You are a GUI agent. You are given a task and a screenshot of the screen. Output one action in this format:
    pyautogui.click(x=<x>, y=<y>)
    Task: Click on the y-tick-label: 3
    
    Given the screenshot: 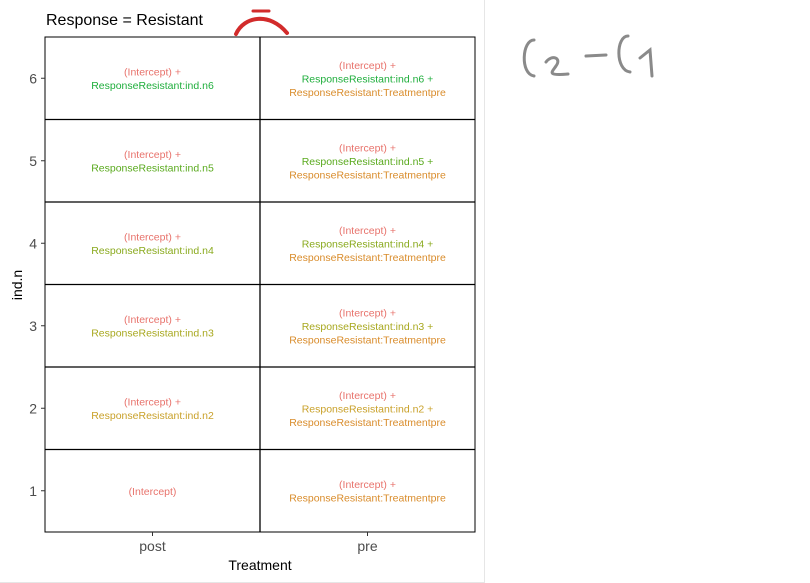 What is the action you would take?
    pyautogui.click(x=33, y=326)
    